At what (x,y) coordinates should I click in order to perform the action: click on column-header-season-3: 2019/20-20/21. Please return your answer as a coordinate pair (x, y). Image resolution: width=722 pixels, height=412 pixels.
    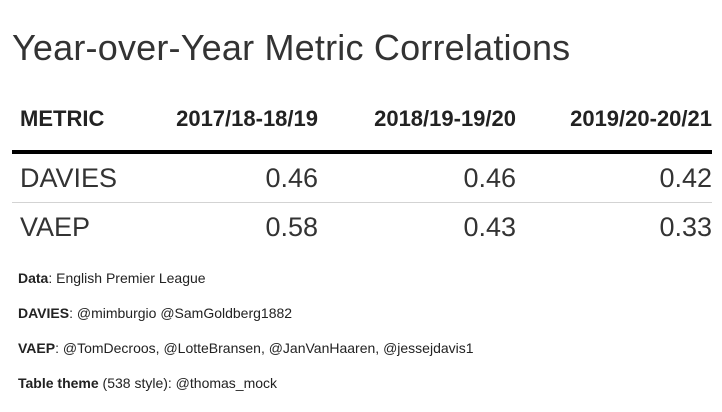
    Looking at the image, I should click on (614, 125).